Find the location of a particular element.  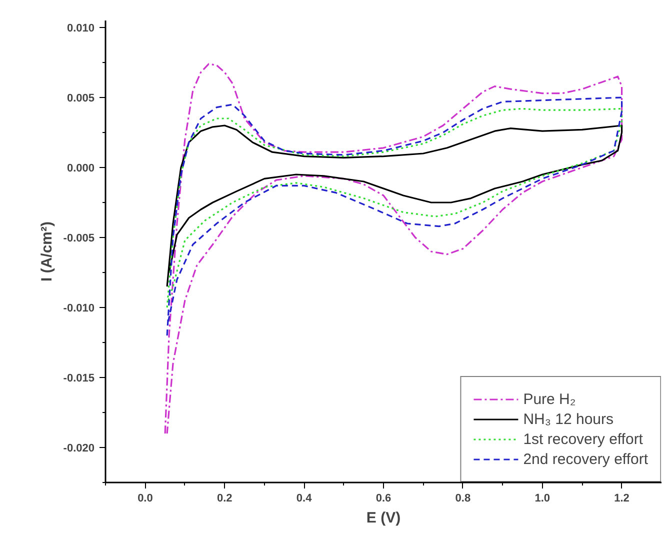

x-tick-label: 0.2 is located at coordinates (224, 498).